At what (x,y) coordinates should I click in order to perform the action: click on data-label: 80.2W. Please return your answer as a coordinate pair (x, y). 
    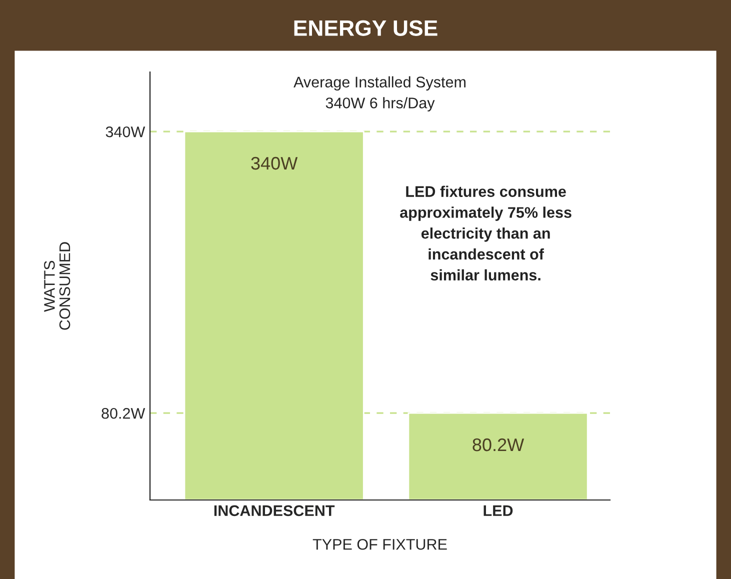
    Looking at the image, I should click on (498, 445).